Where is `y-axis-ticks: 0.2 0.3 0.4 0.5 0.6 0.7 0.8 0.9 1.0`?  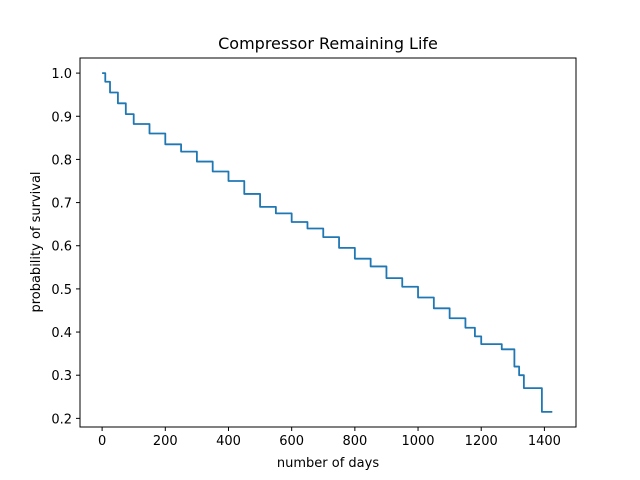
y-axis-ticks: 0.2 0.3 0.4 0.5 0.6 0.7 0.8 0.9 1.0 is located at coordinates (65, 247).